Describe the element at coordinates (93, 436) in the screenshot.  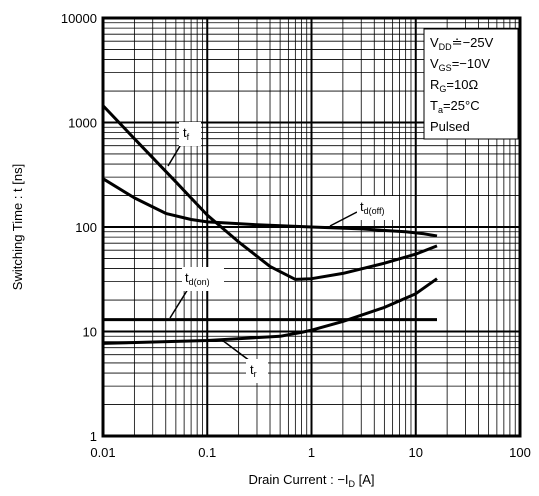
I see `y-tick-label: 1` at that location.